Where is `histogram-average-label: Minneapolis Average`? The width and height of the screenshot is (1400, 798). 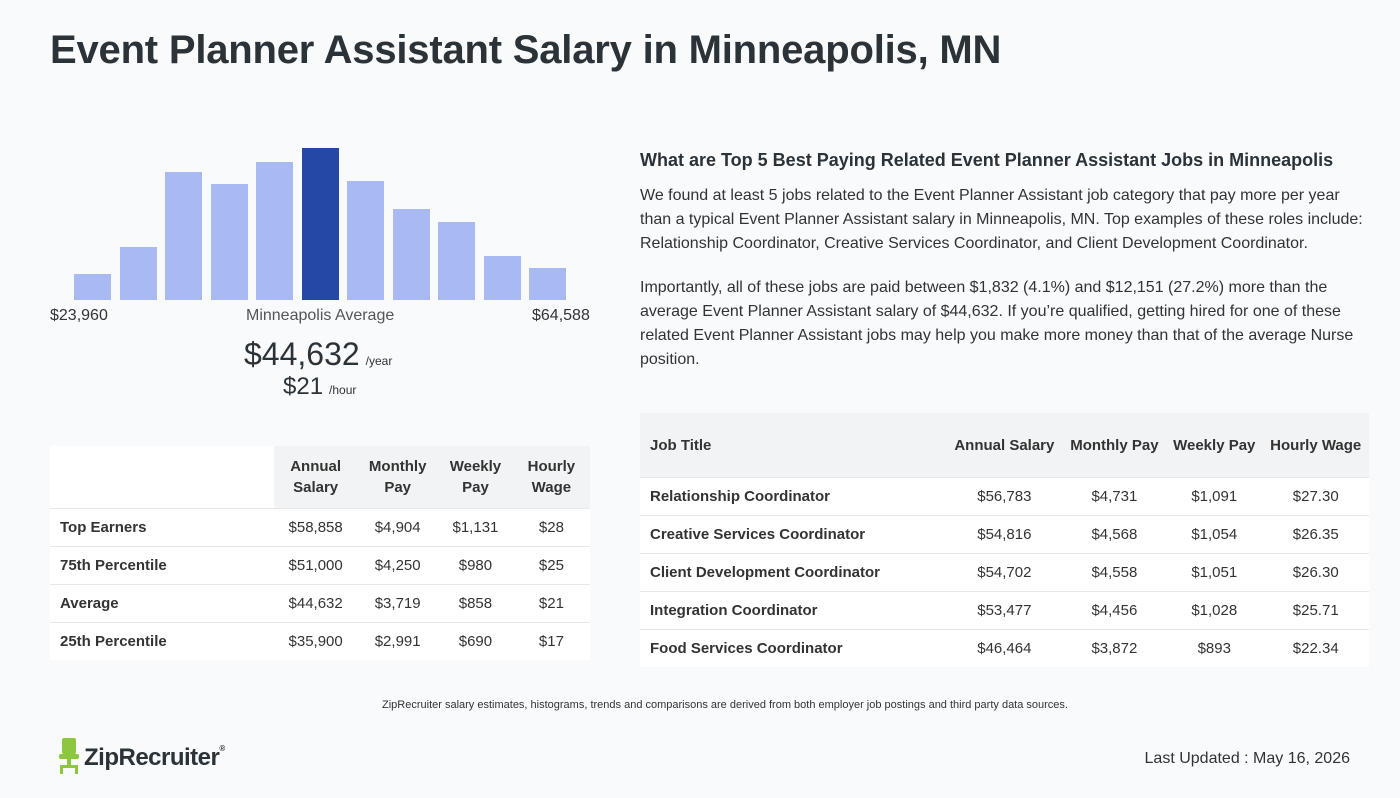 histogram-average-label: Minneapolis Average is located at coordinates (320, 315).